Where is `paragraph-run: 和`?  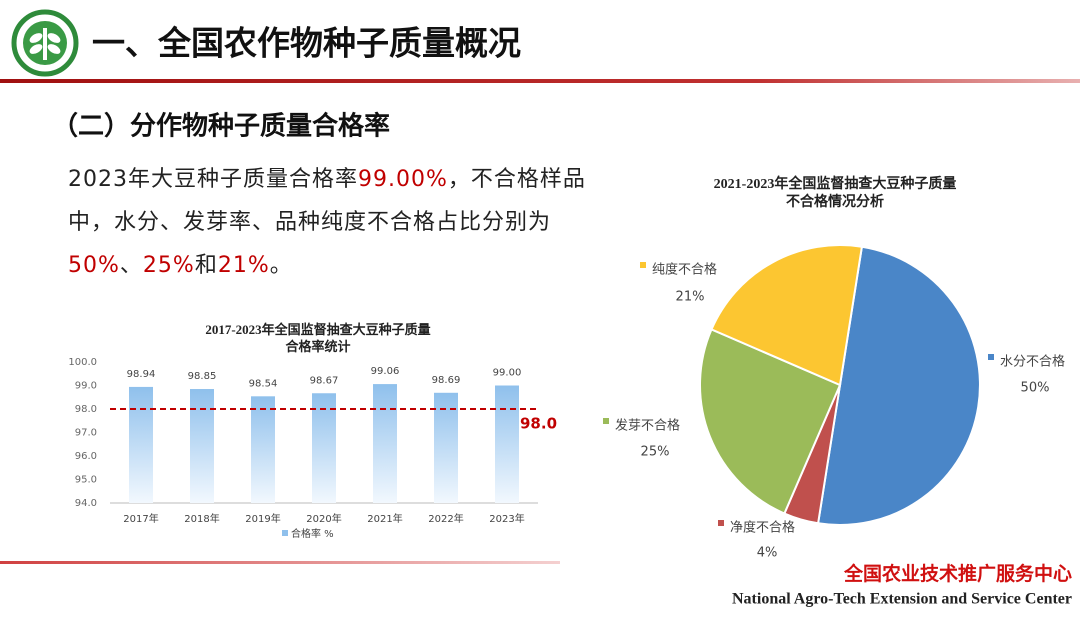 paragraph-run: 和 is located at coordinates (206, 265).